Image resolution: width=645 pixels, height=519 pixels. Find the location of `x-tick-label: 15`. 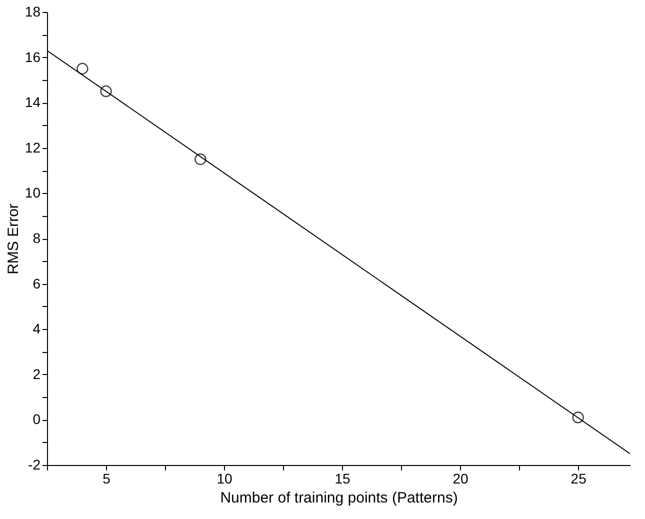

x-tick-label: 15 is located at coordinates (342, 478).